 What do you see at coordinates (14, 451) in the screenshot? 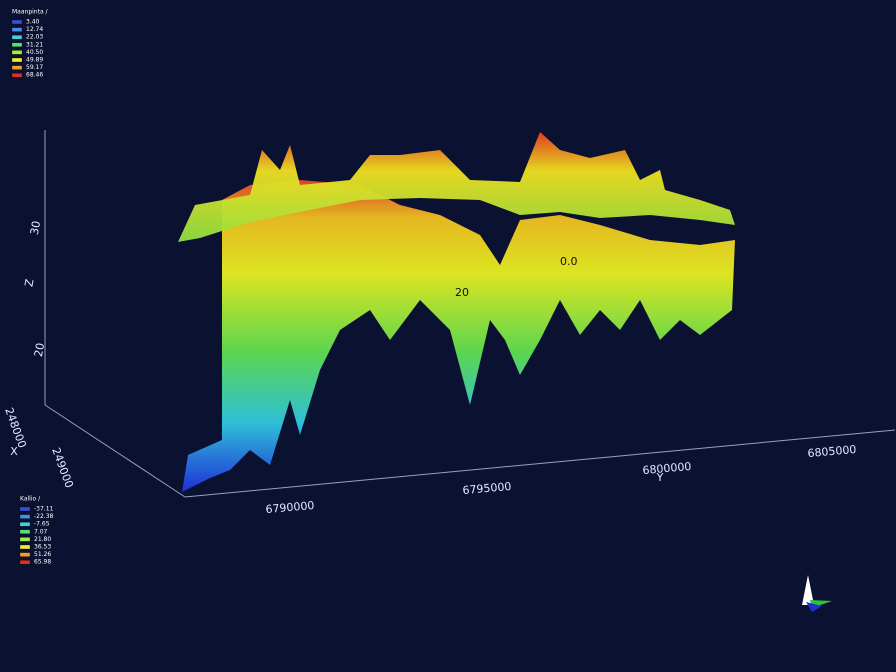
I see `x-axis-title: X` at bounding box center [14, 451].